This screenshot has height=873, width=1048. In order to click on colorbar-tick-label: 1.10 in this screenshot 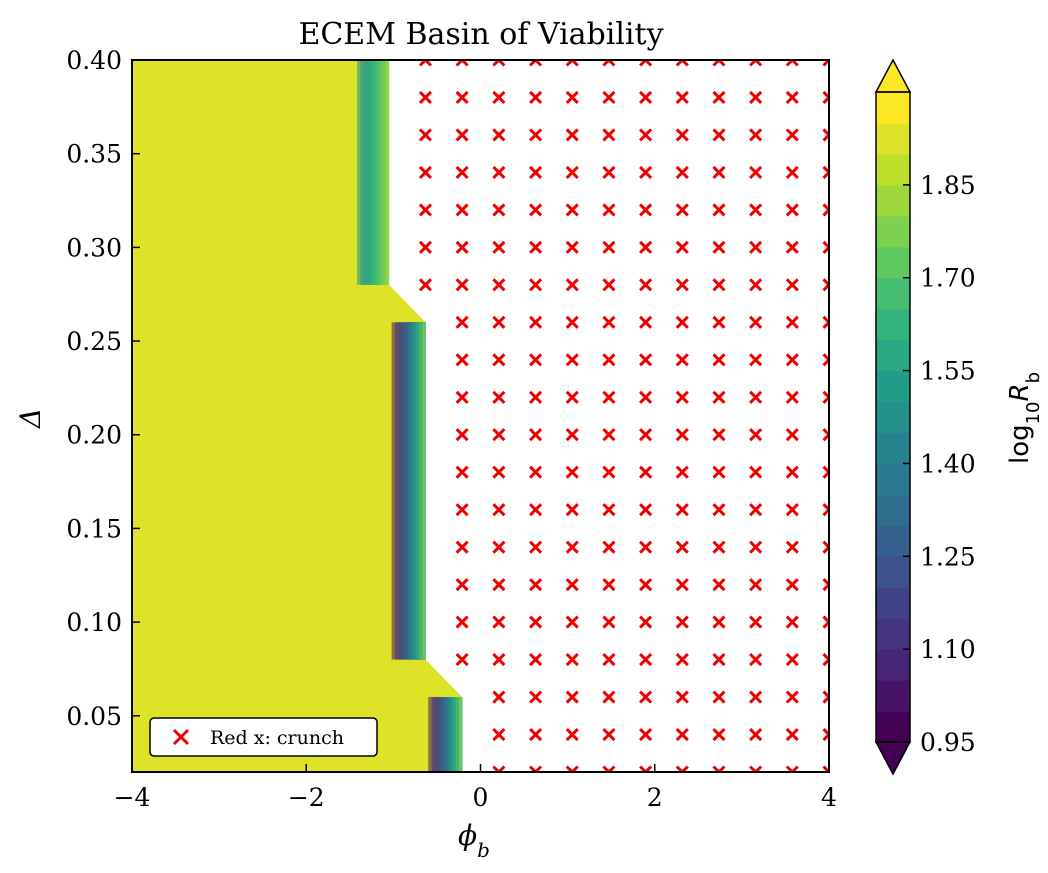, I will do `click(948, 649)`.